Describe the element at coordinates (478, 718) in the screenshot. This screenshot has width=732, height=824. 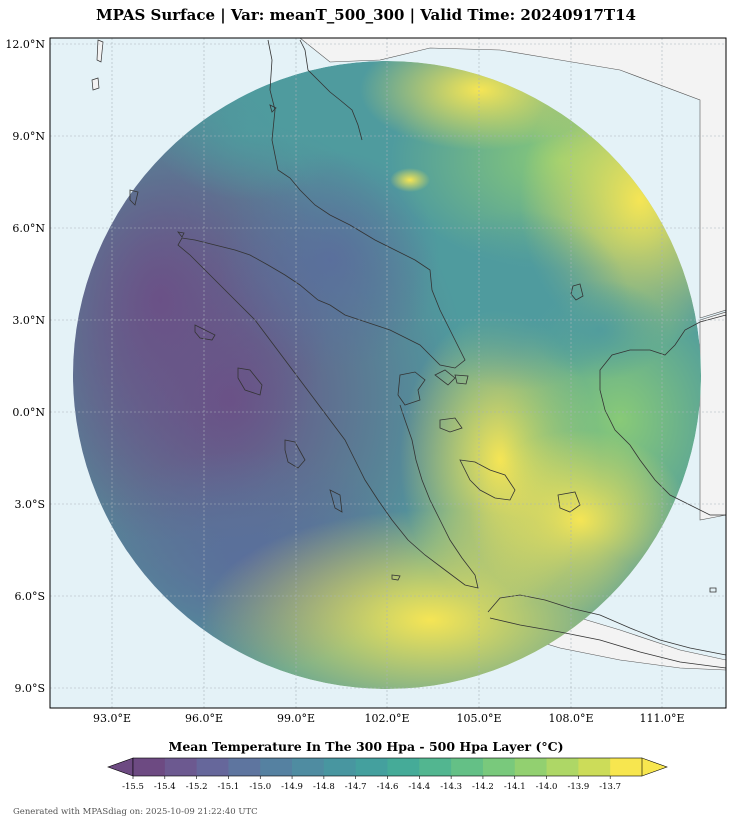
I see `lon-tick-label: 105.0°E` at that location.